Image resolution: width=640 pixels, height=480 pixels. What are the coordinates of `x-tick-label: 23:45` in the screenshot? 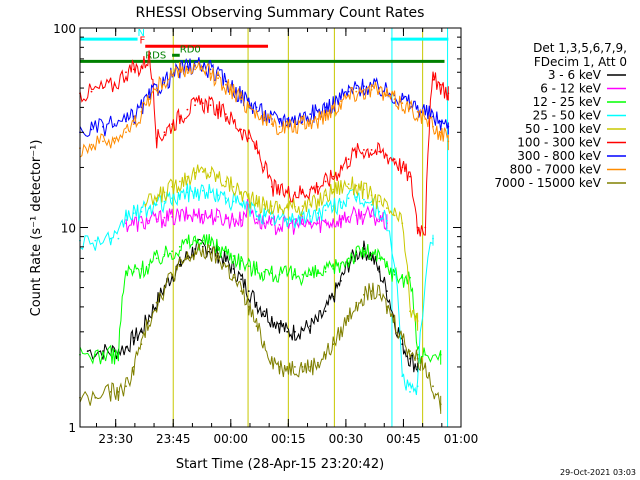 It's located at (173, 439).